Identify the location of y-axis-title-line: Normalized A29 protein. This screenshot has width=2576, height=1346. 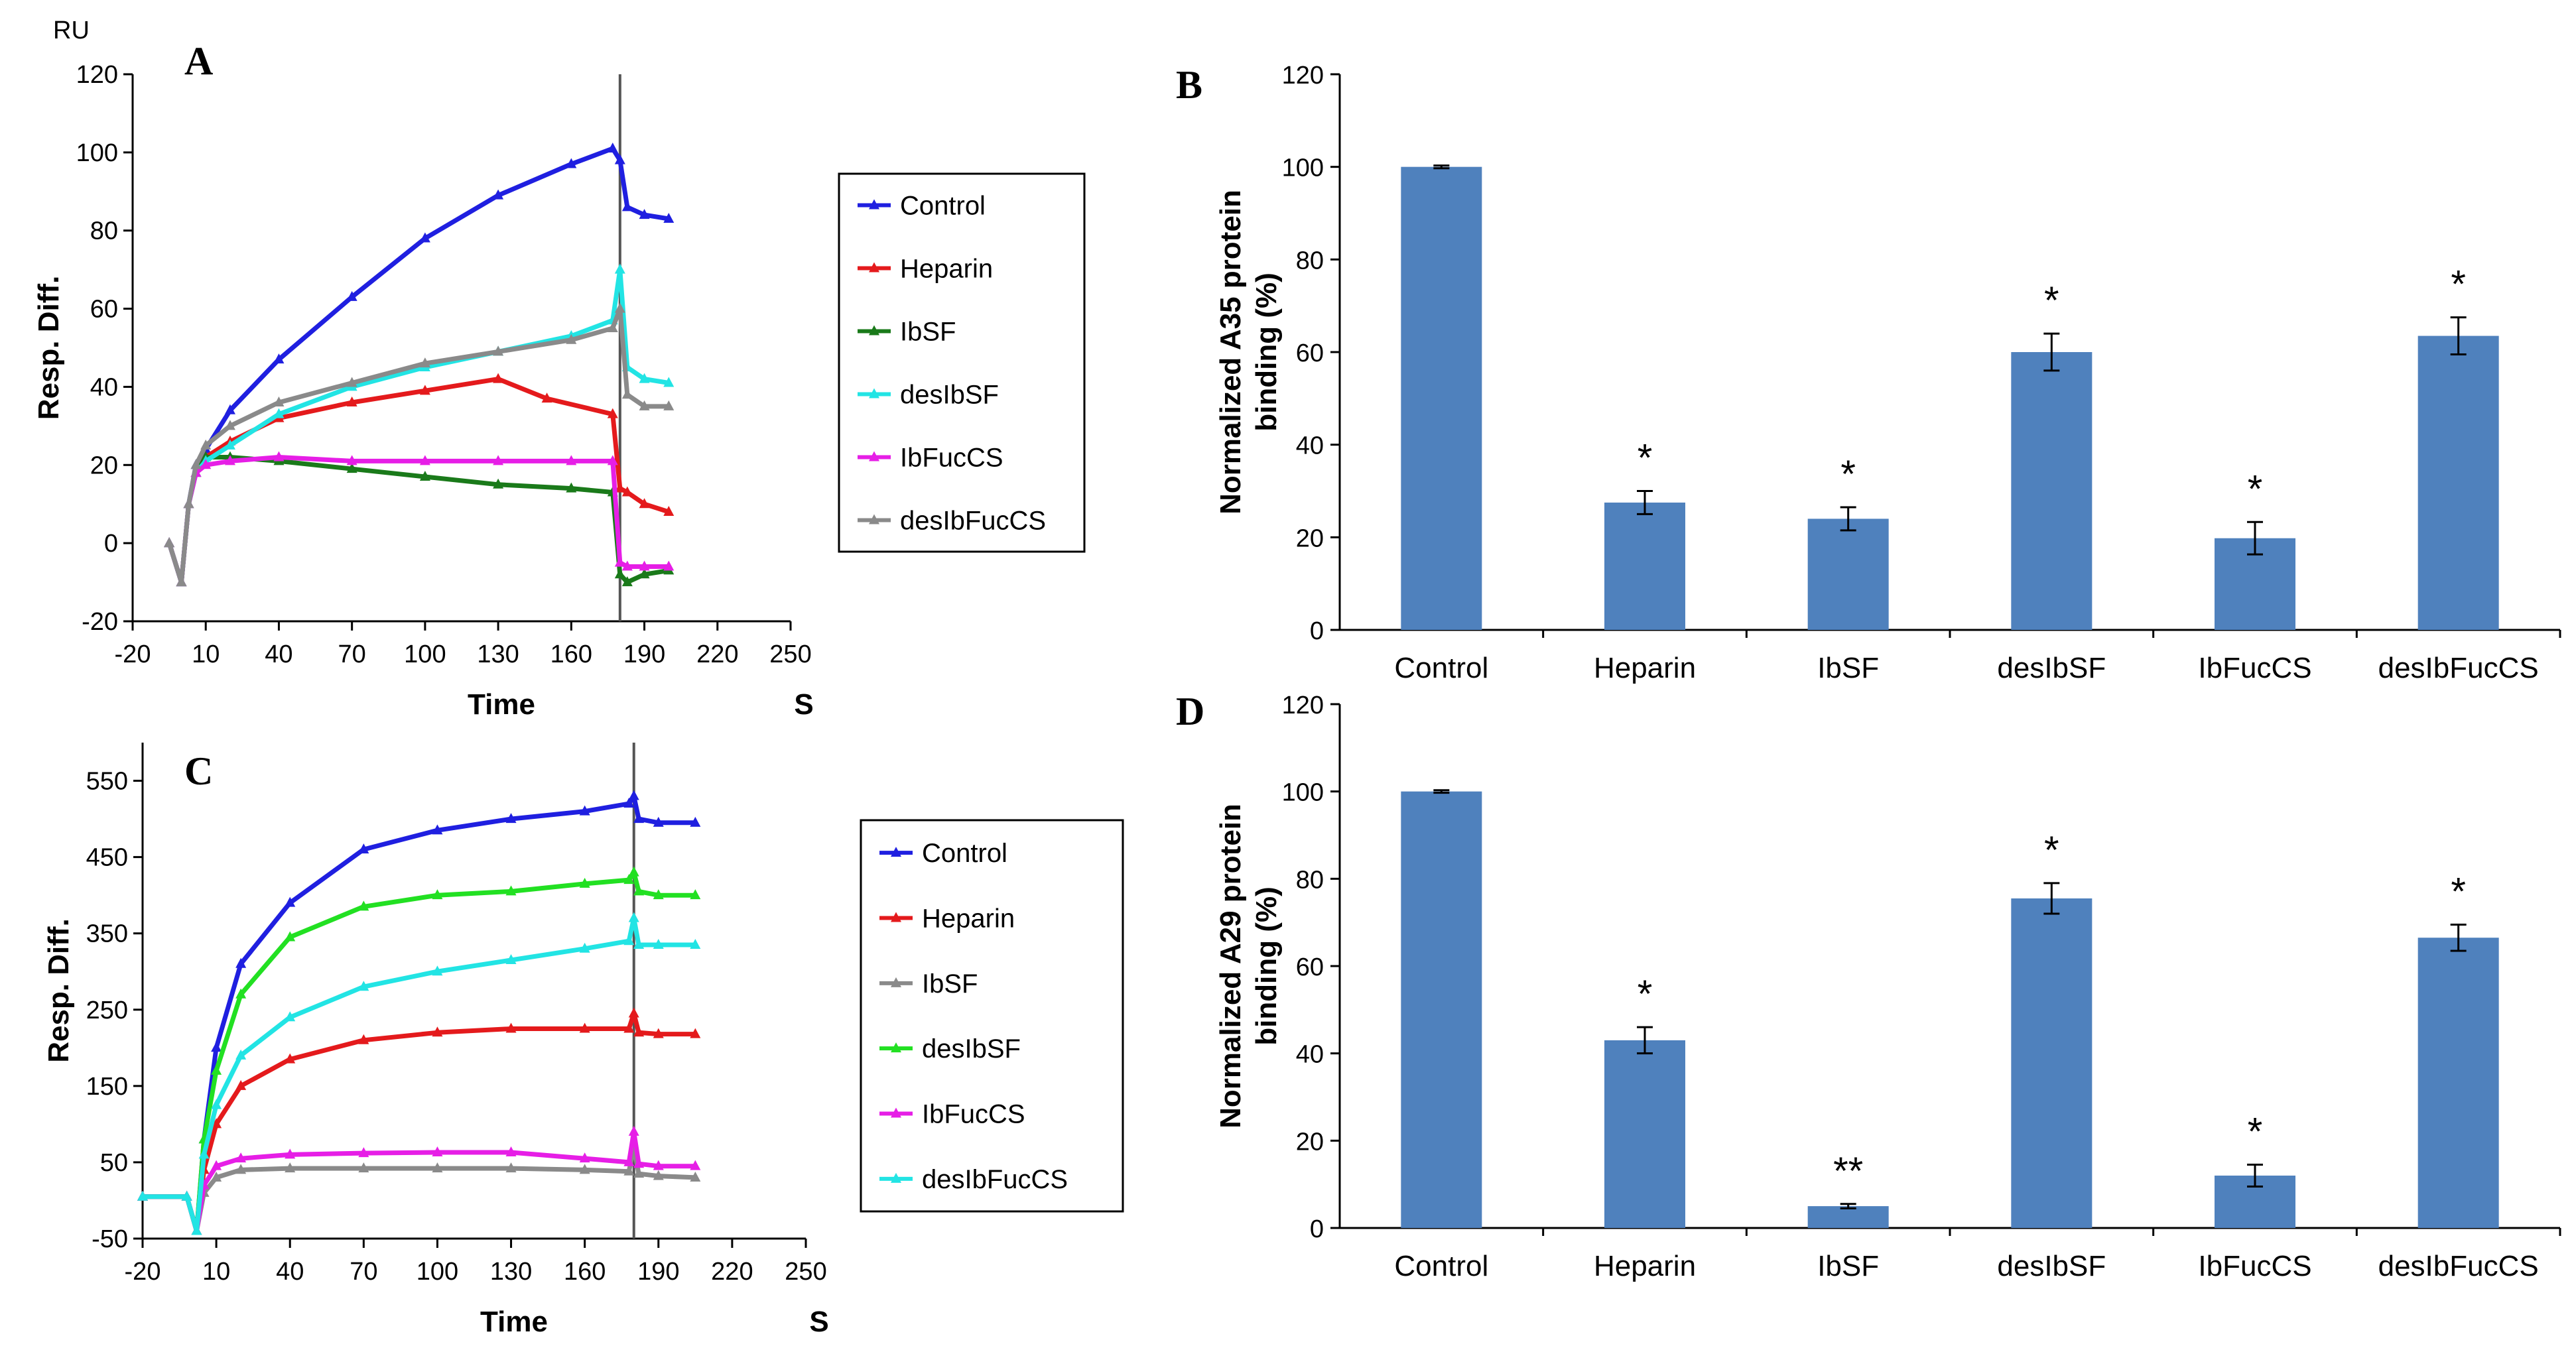
(1231, 966).